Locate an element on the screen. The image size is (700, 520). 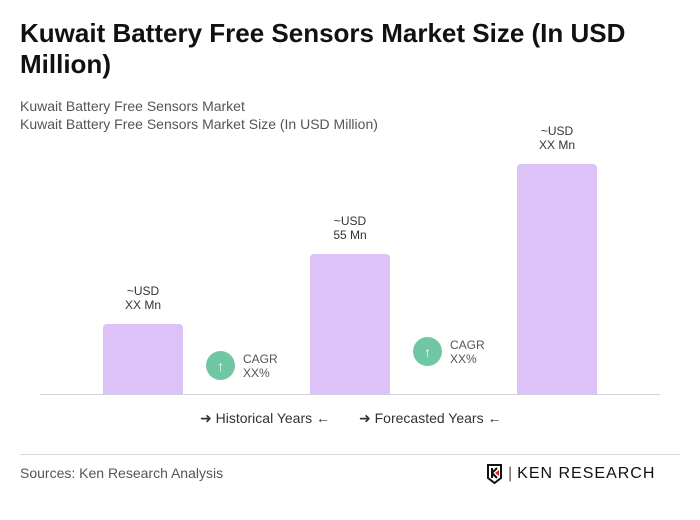
footer-divider is located at coordinates (350, 454).